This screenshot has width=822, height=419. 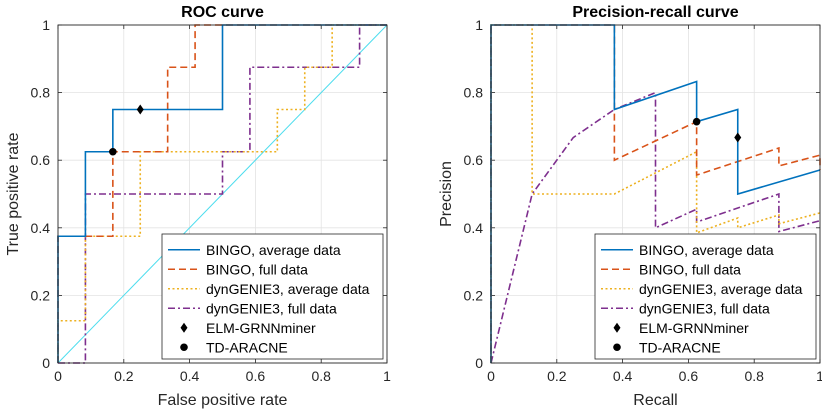 I want to click on chart-title: Precision-recall curve, so click(x=655, y=12).